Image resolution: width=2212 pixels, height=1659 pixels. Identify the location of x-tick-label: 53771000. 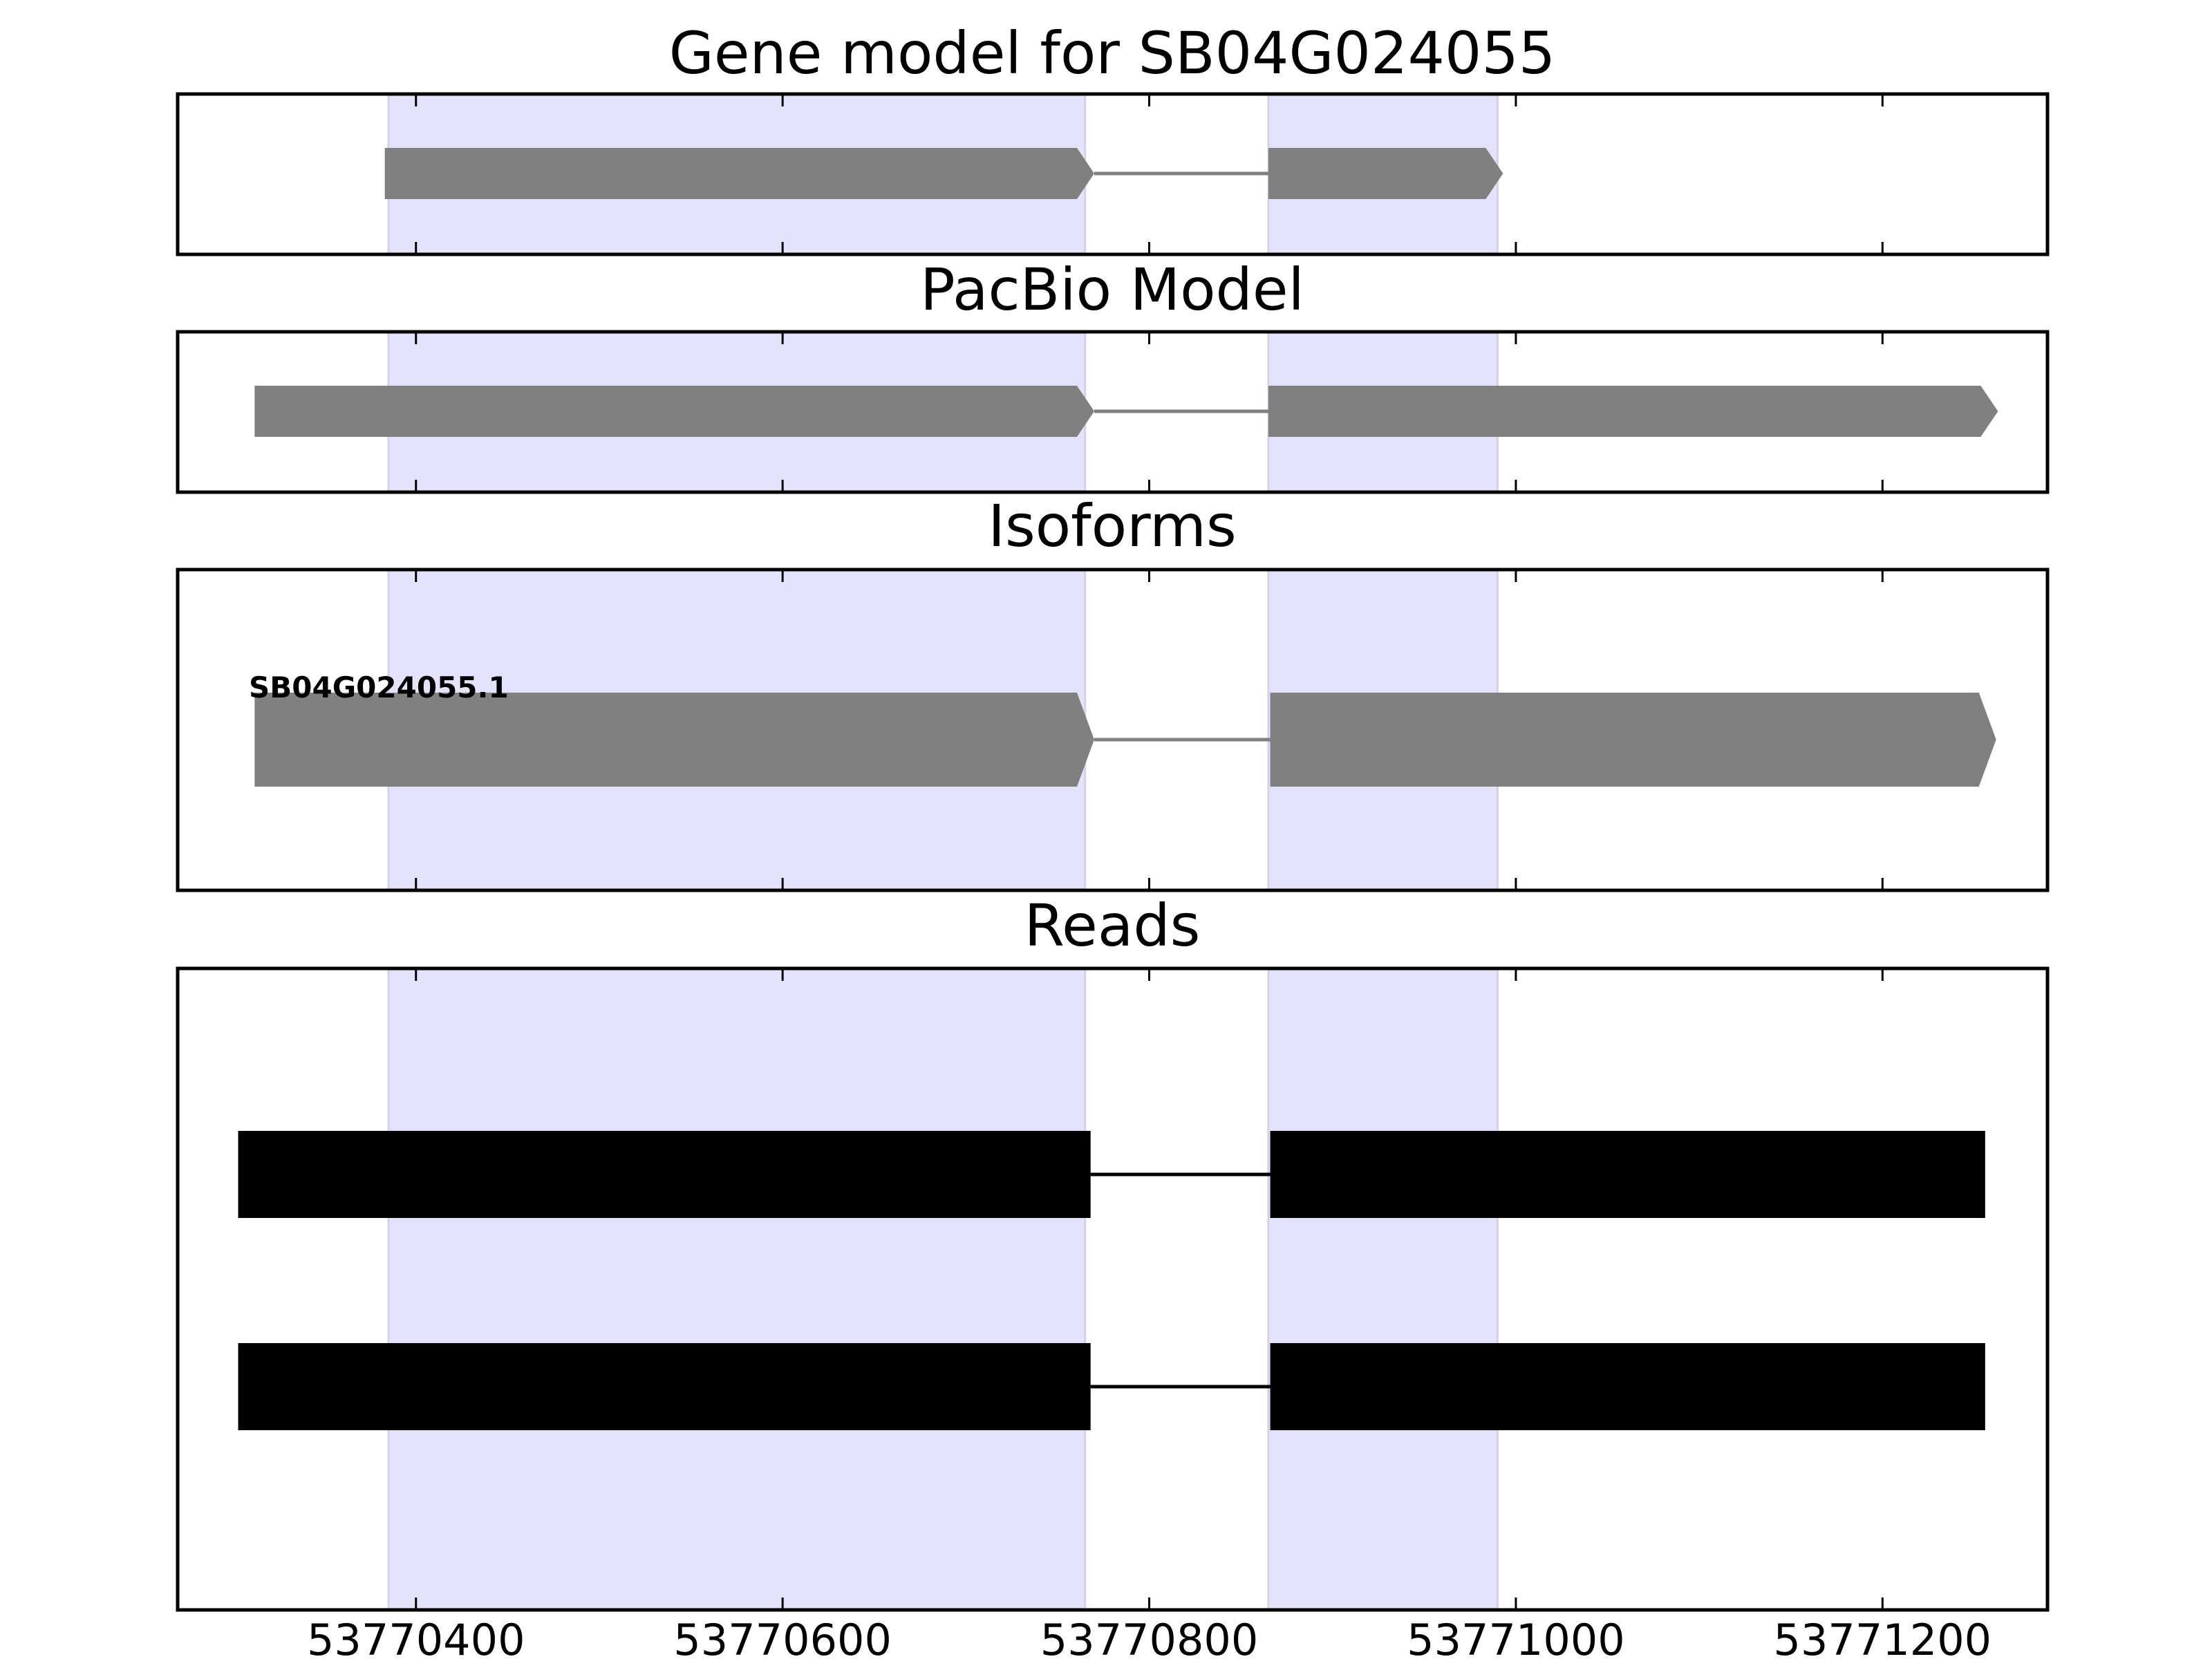
(1516, 1637).